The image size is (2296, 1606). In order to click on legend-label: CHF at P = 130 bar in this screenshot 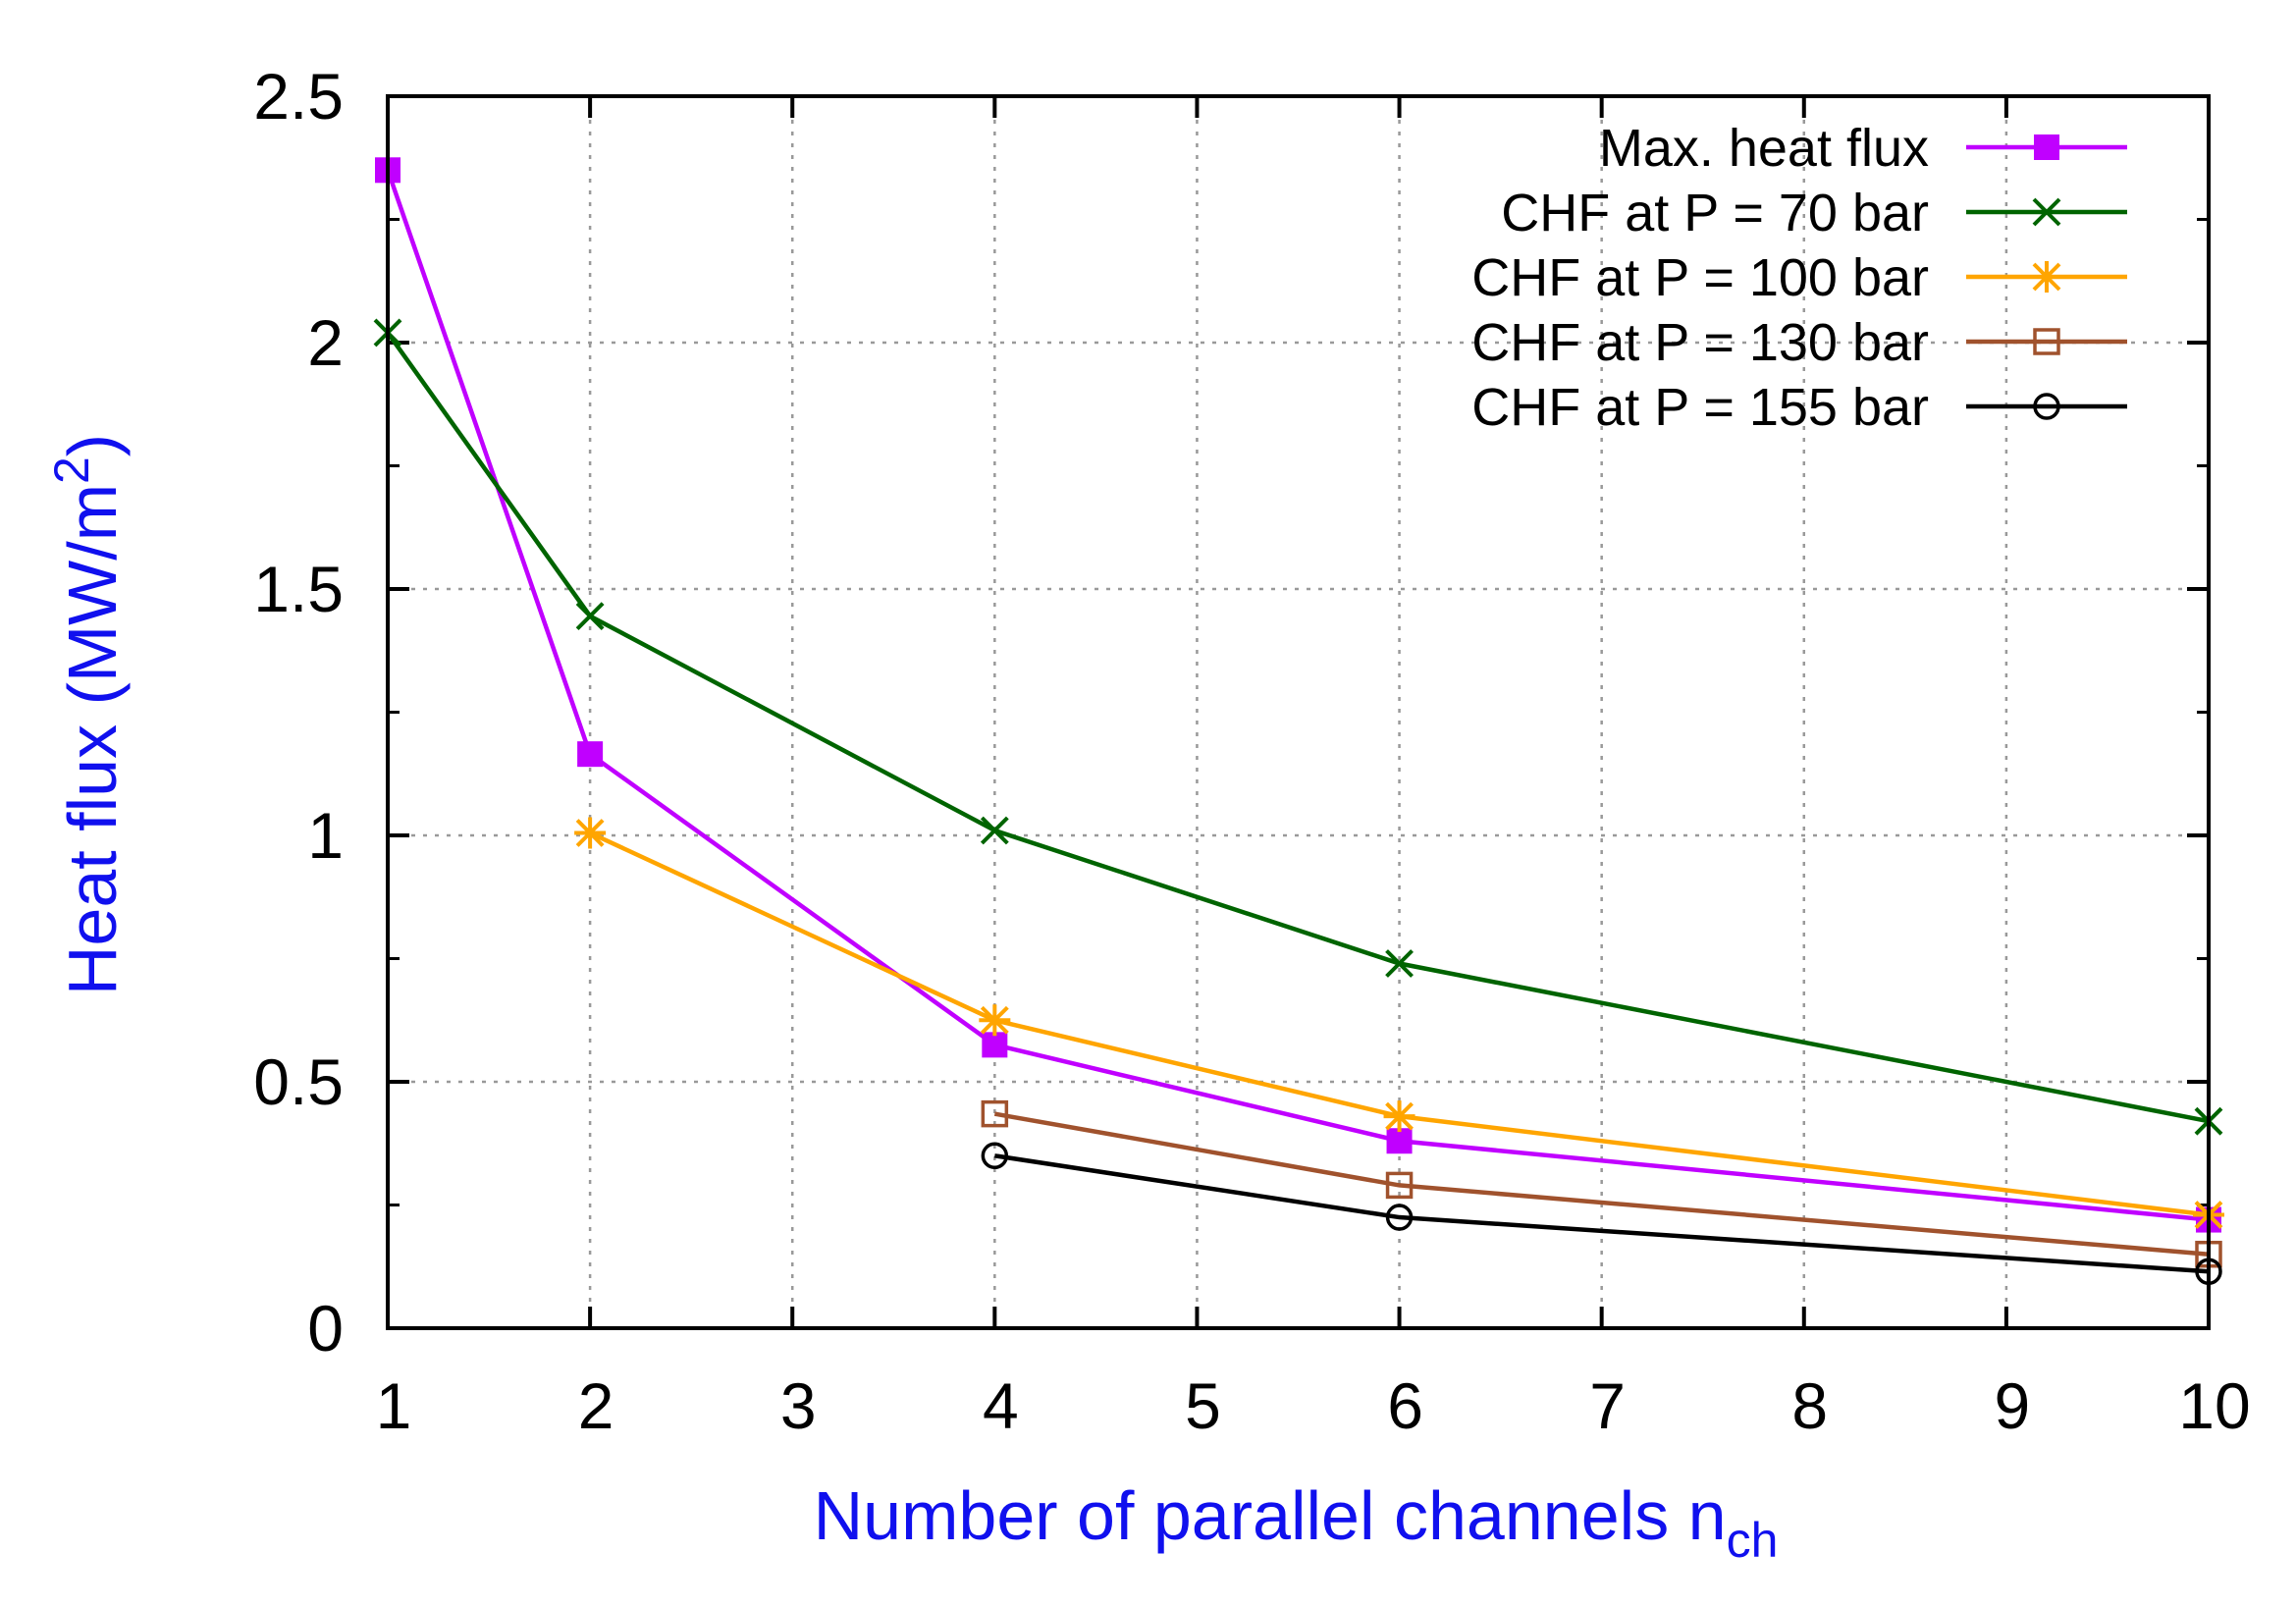, I will do `click(1700, 343)`.